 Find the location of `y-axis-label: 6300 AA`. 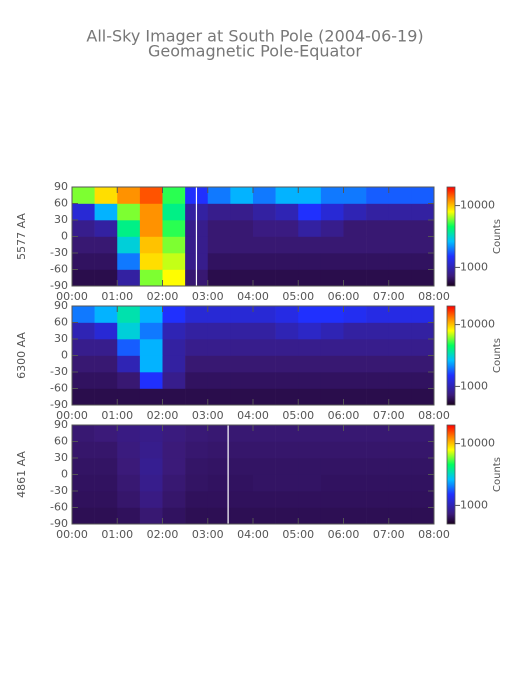

y-axis-label: 6300 AA is located at coordinates (21, 355).